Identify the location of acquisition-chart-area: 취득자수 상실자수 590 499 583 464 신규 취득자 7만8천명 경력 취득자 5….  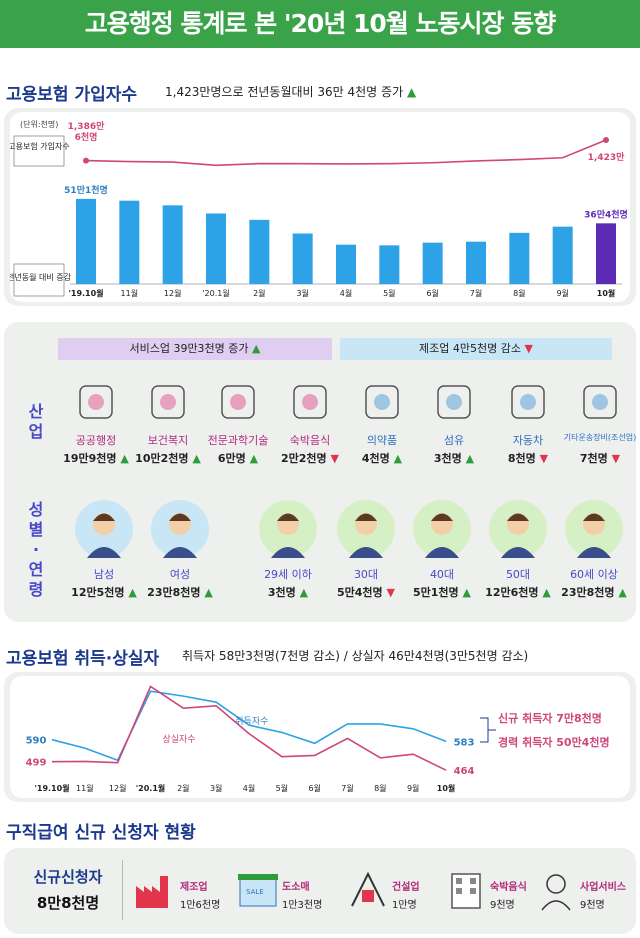
(320, 737).